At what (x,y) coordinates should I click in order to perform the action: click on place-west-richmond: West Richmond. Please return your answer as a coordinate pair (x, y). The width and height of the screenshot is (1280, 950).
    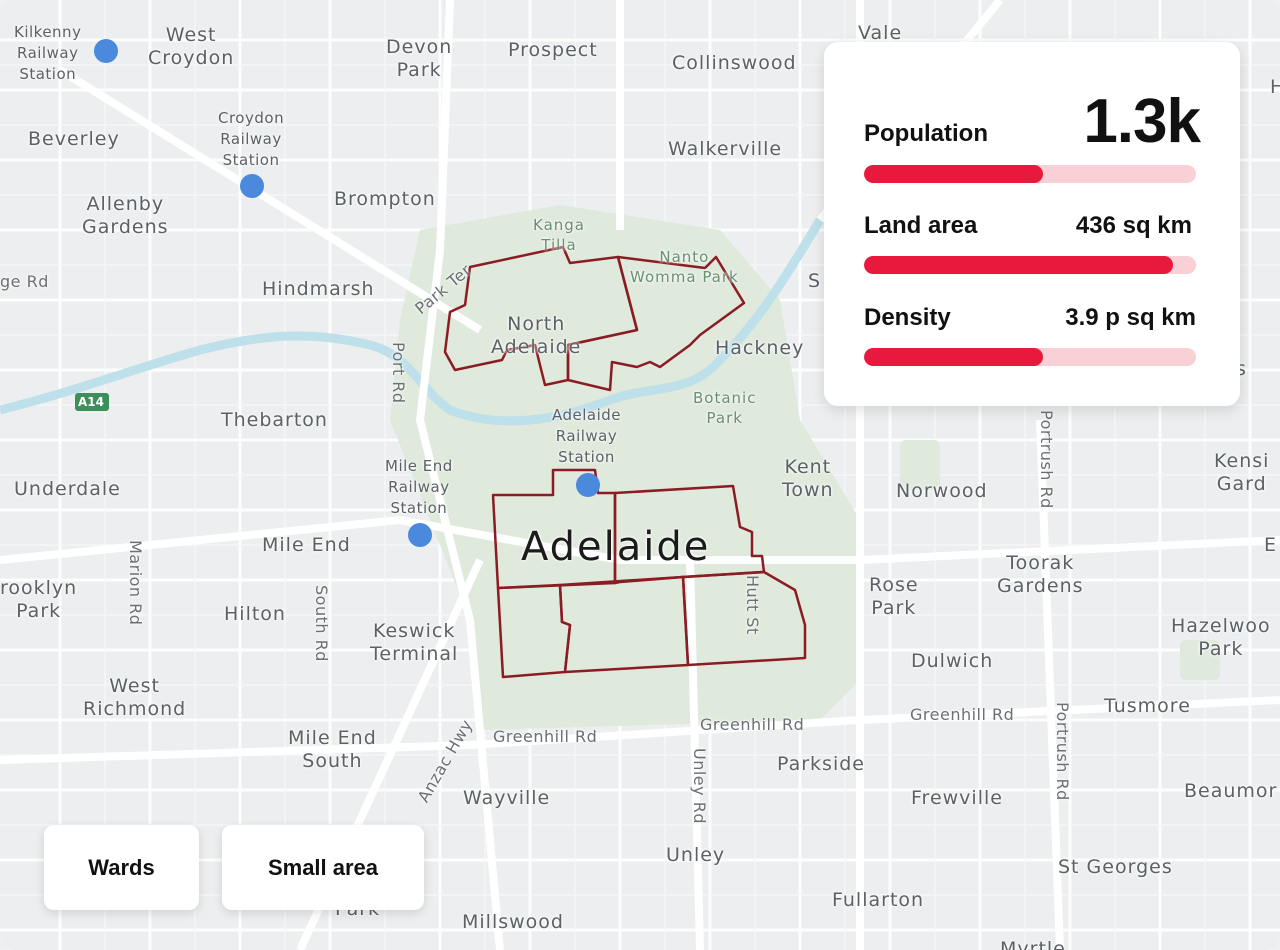
    Looking at the image, I should click on (135, 697).